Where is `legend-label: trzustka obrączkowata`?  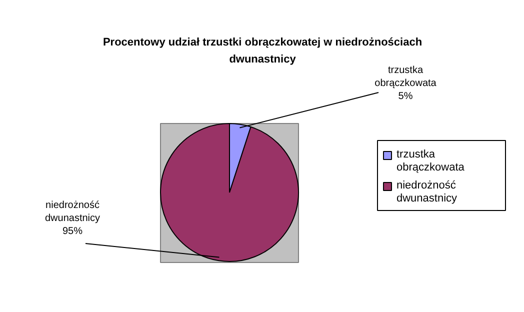
legend-label: trzustka obrączkowata is located at coordinates (431, 161).